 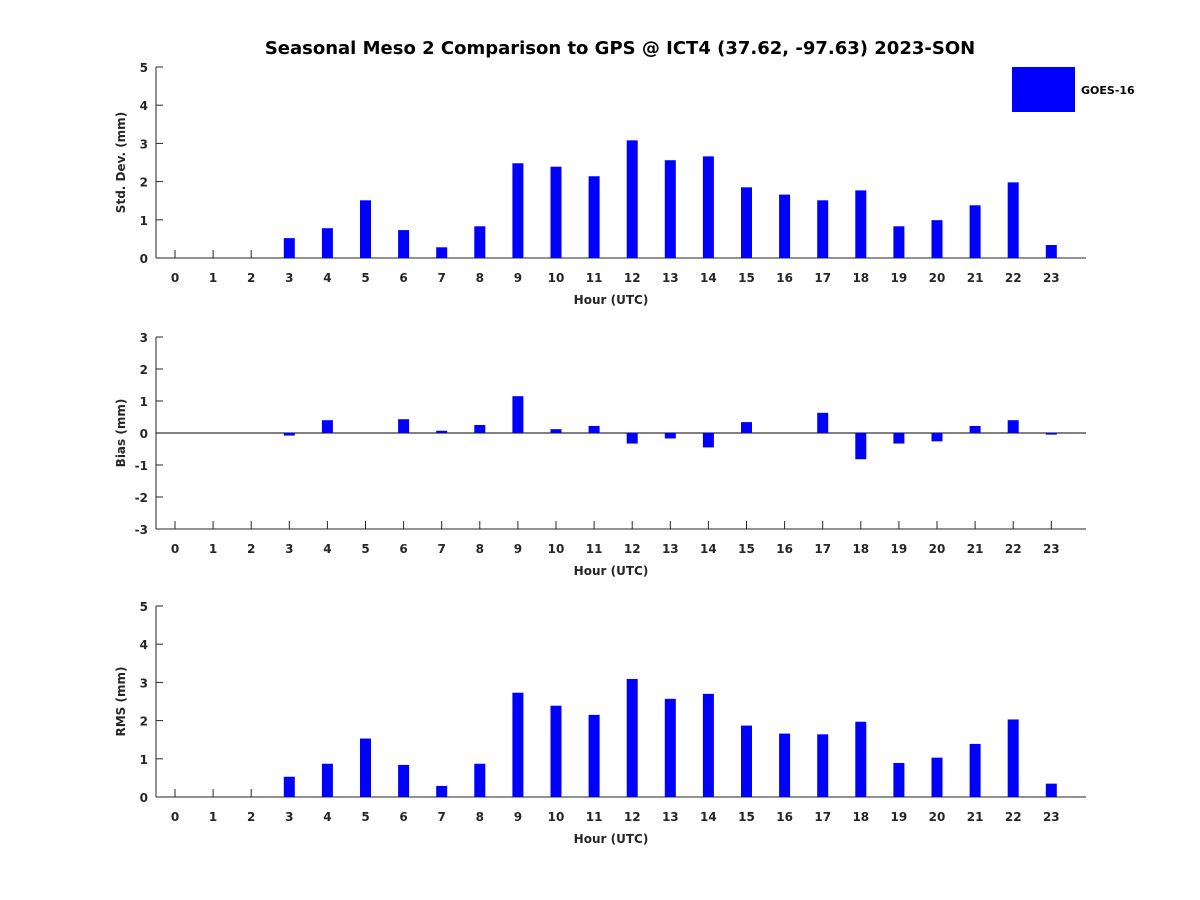 I want to click on x-tick-label: 11, so click(x=594, y=278).